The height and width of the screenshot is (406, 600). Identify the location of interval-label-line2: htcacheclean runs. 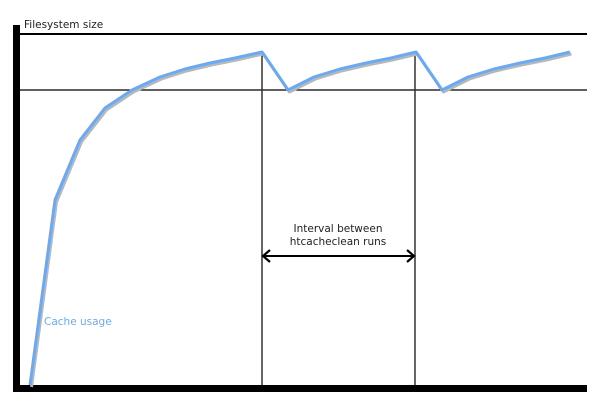
(338, 242).